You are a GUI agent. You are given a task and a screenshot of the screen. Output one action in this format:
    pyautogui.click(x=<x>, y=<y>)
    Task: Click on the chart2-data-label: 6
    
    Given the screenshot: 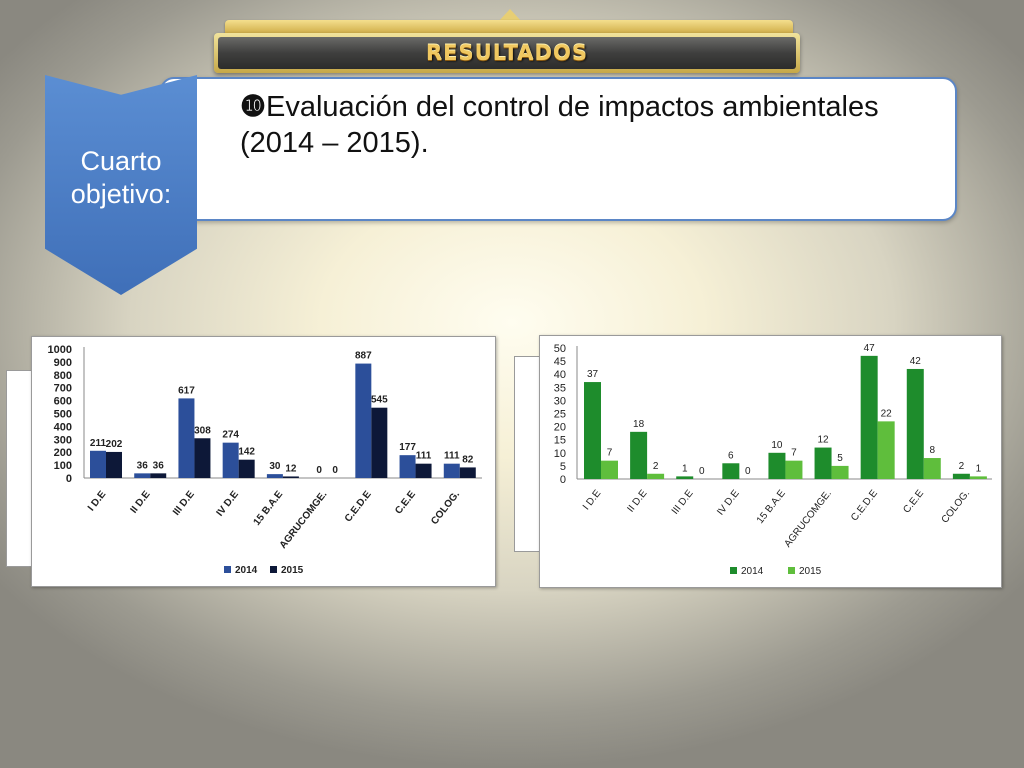 What is the action you would take?
    pyautogui.click(x=731, y=455)
    